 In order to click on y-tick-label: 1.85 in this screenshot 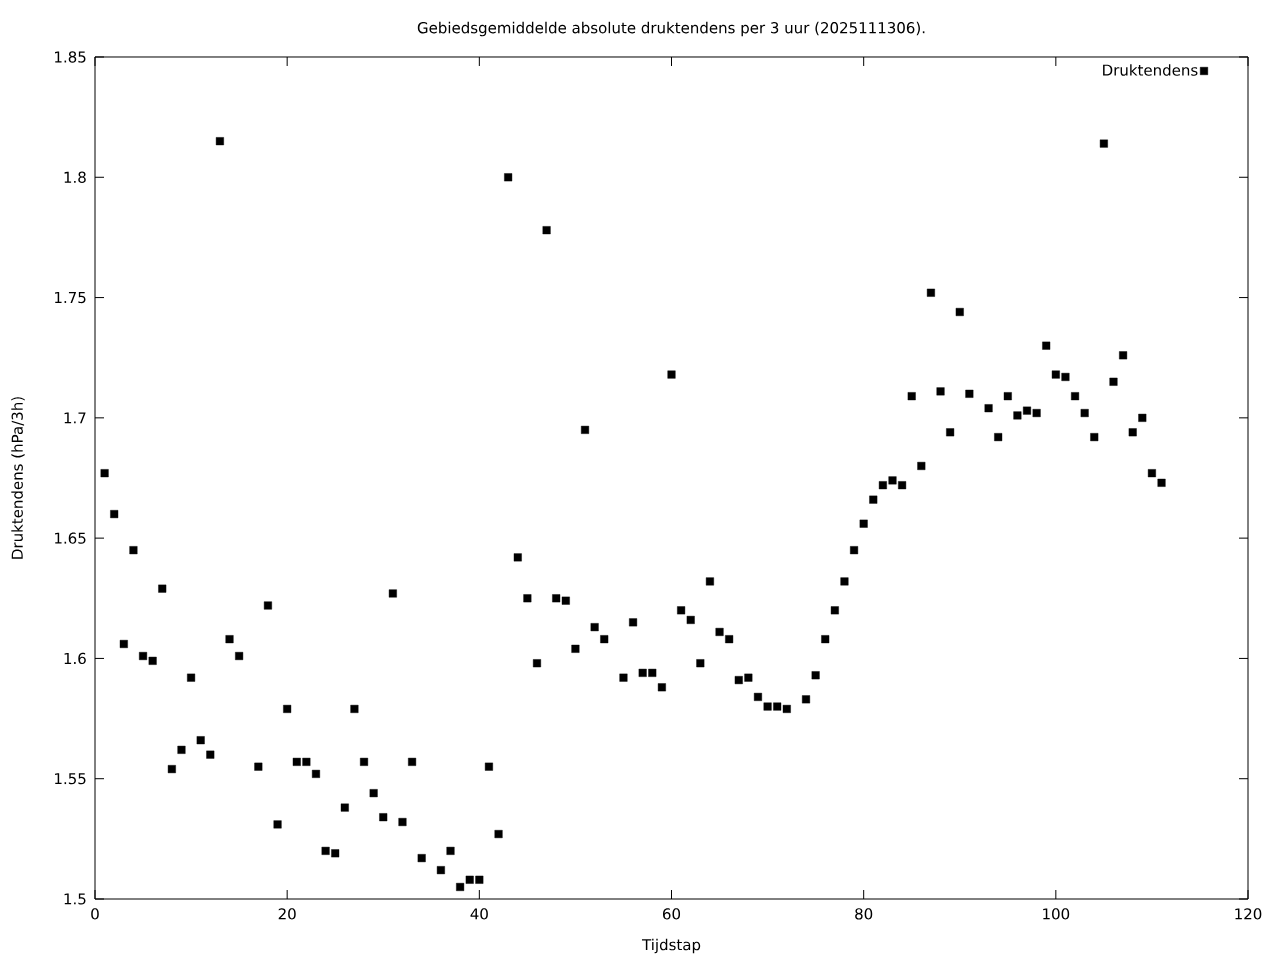, I will do `click(70, 57)`.